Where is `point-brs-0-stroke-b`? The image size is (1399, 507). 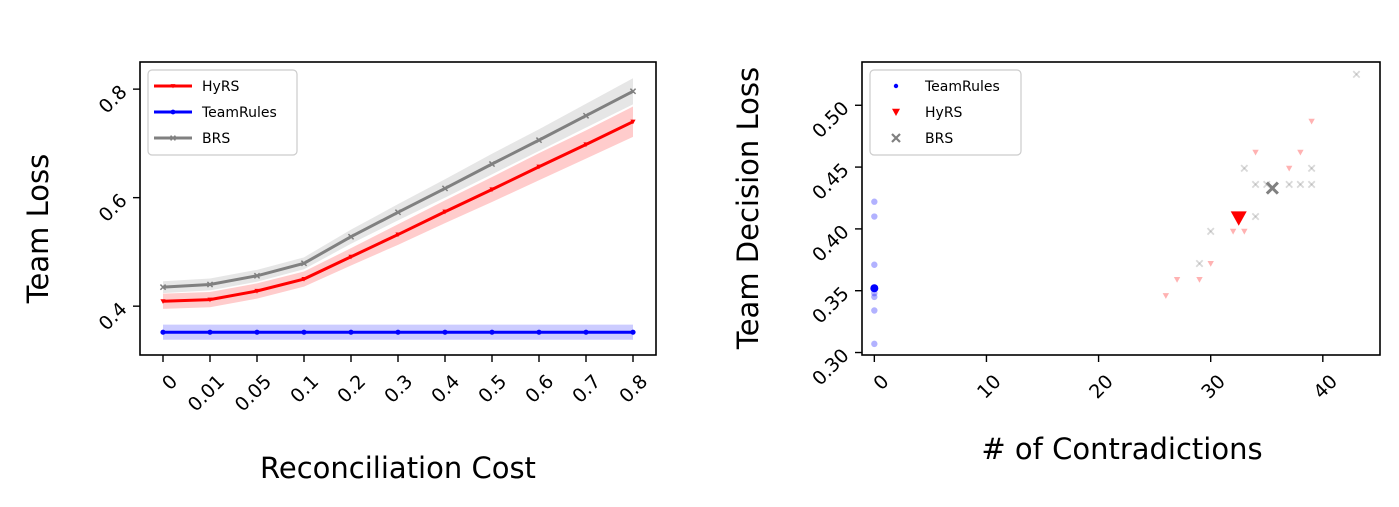
point-brs-0-stroke-b is located at coordinates (163, 287).